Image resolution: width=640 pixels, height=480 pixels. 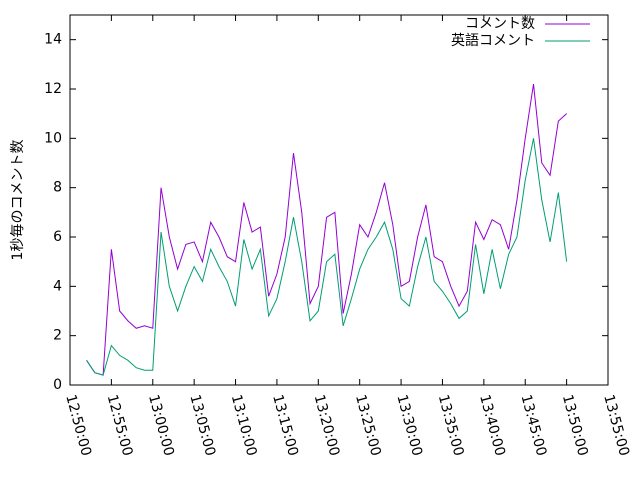 What do you see at coordinates (57, 237) in the screenshot?
I see `y-tick-label: 6` at bounding box center [57, 237].